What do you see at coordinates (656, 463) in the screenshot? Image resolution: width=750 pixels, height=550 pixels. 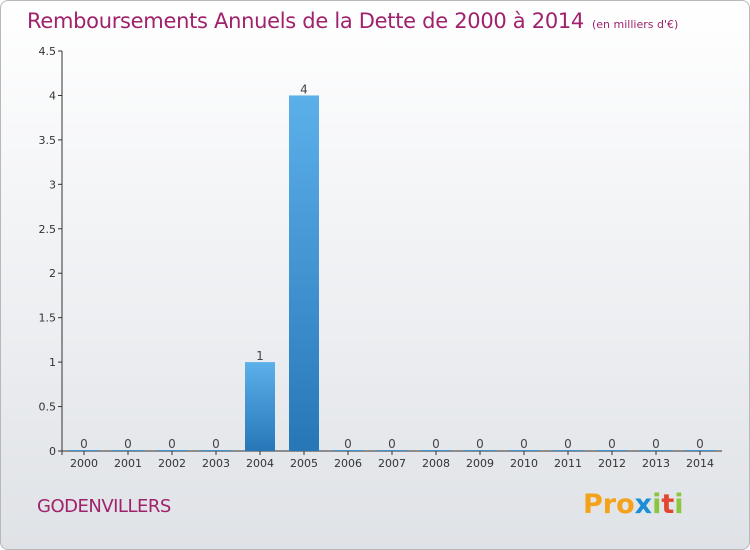 I see `x-tick-label: 2013` at bounding box center [656, 463].